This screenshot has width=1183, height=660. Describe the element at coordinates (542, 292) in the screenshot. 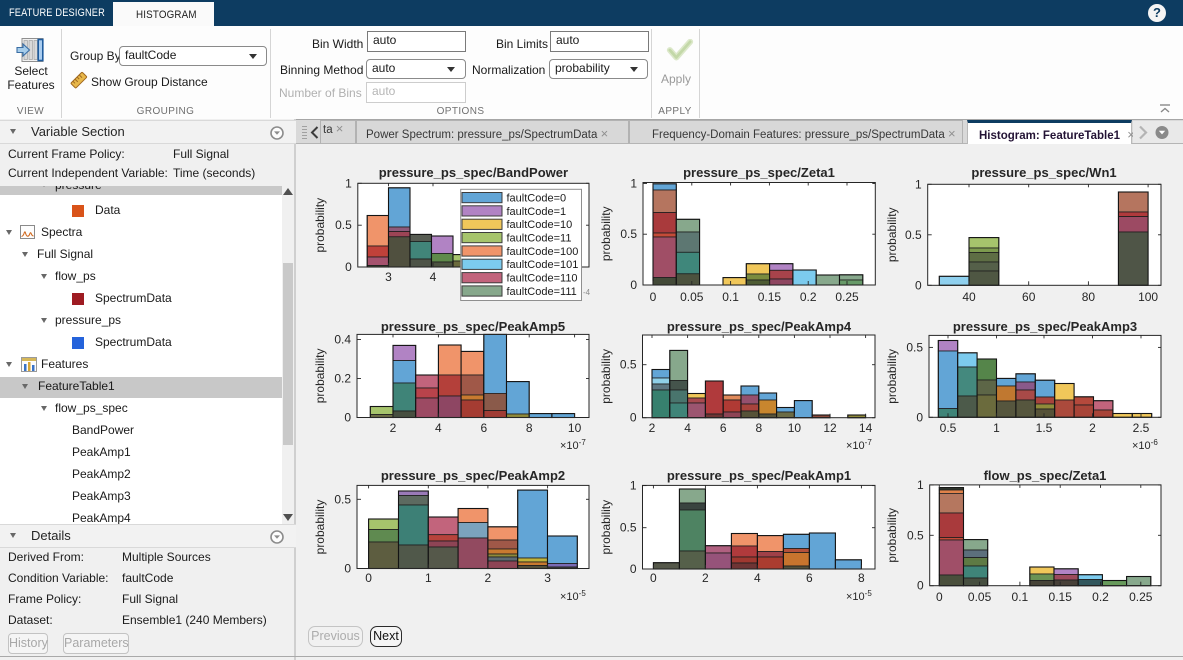

I see `svg-text: faultCode=111` at that location.